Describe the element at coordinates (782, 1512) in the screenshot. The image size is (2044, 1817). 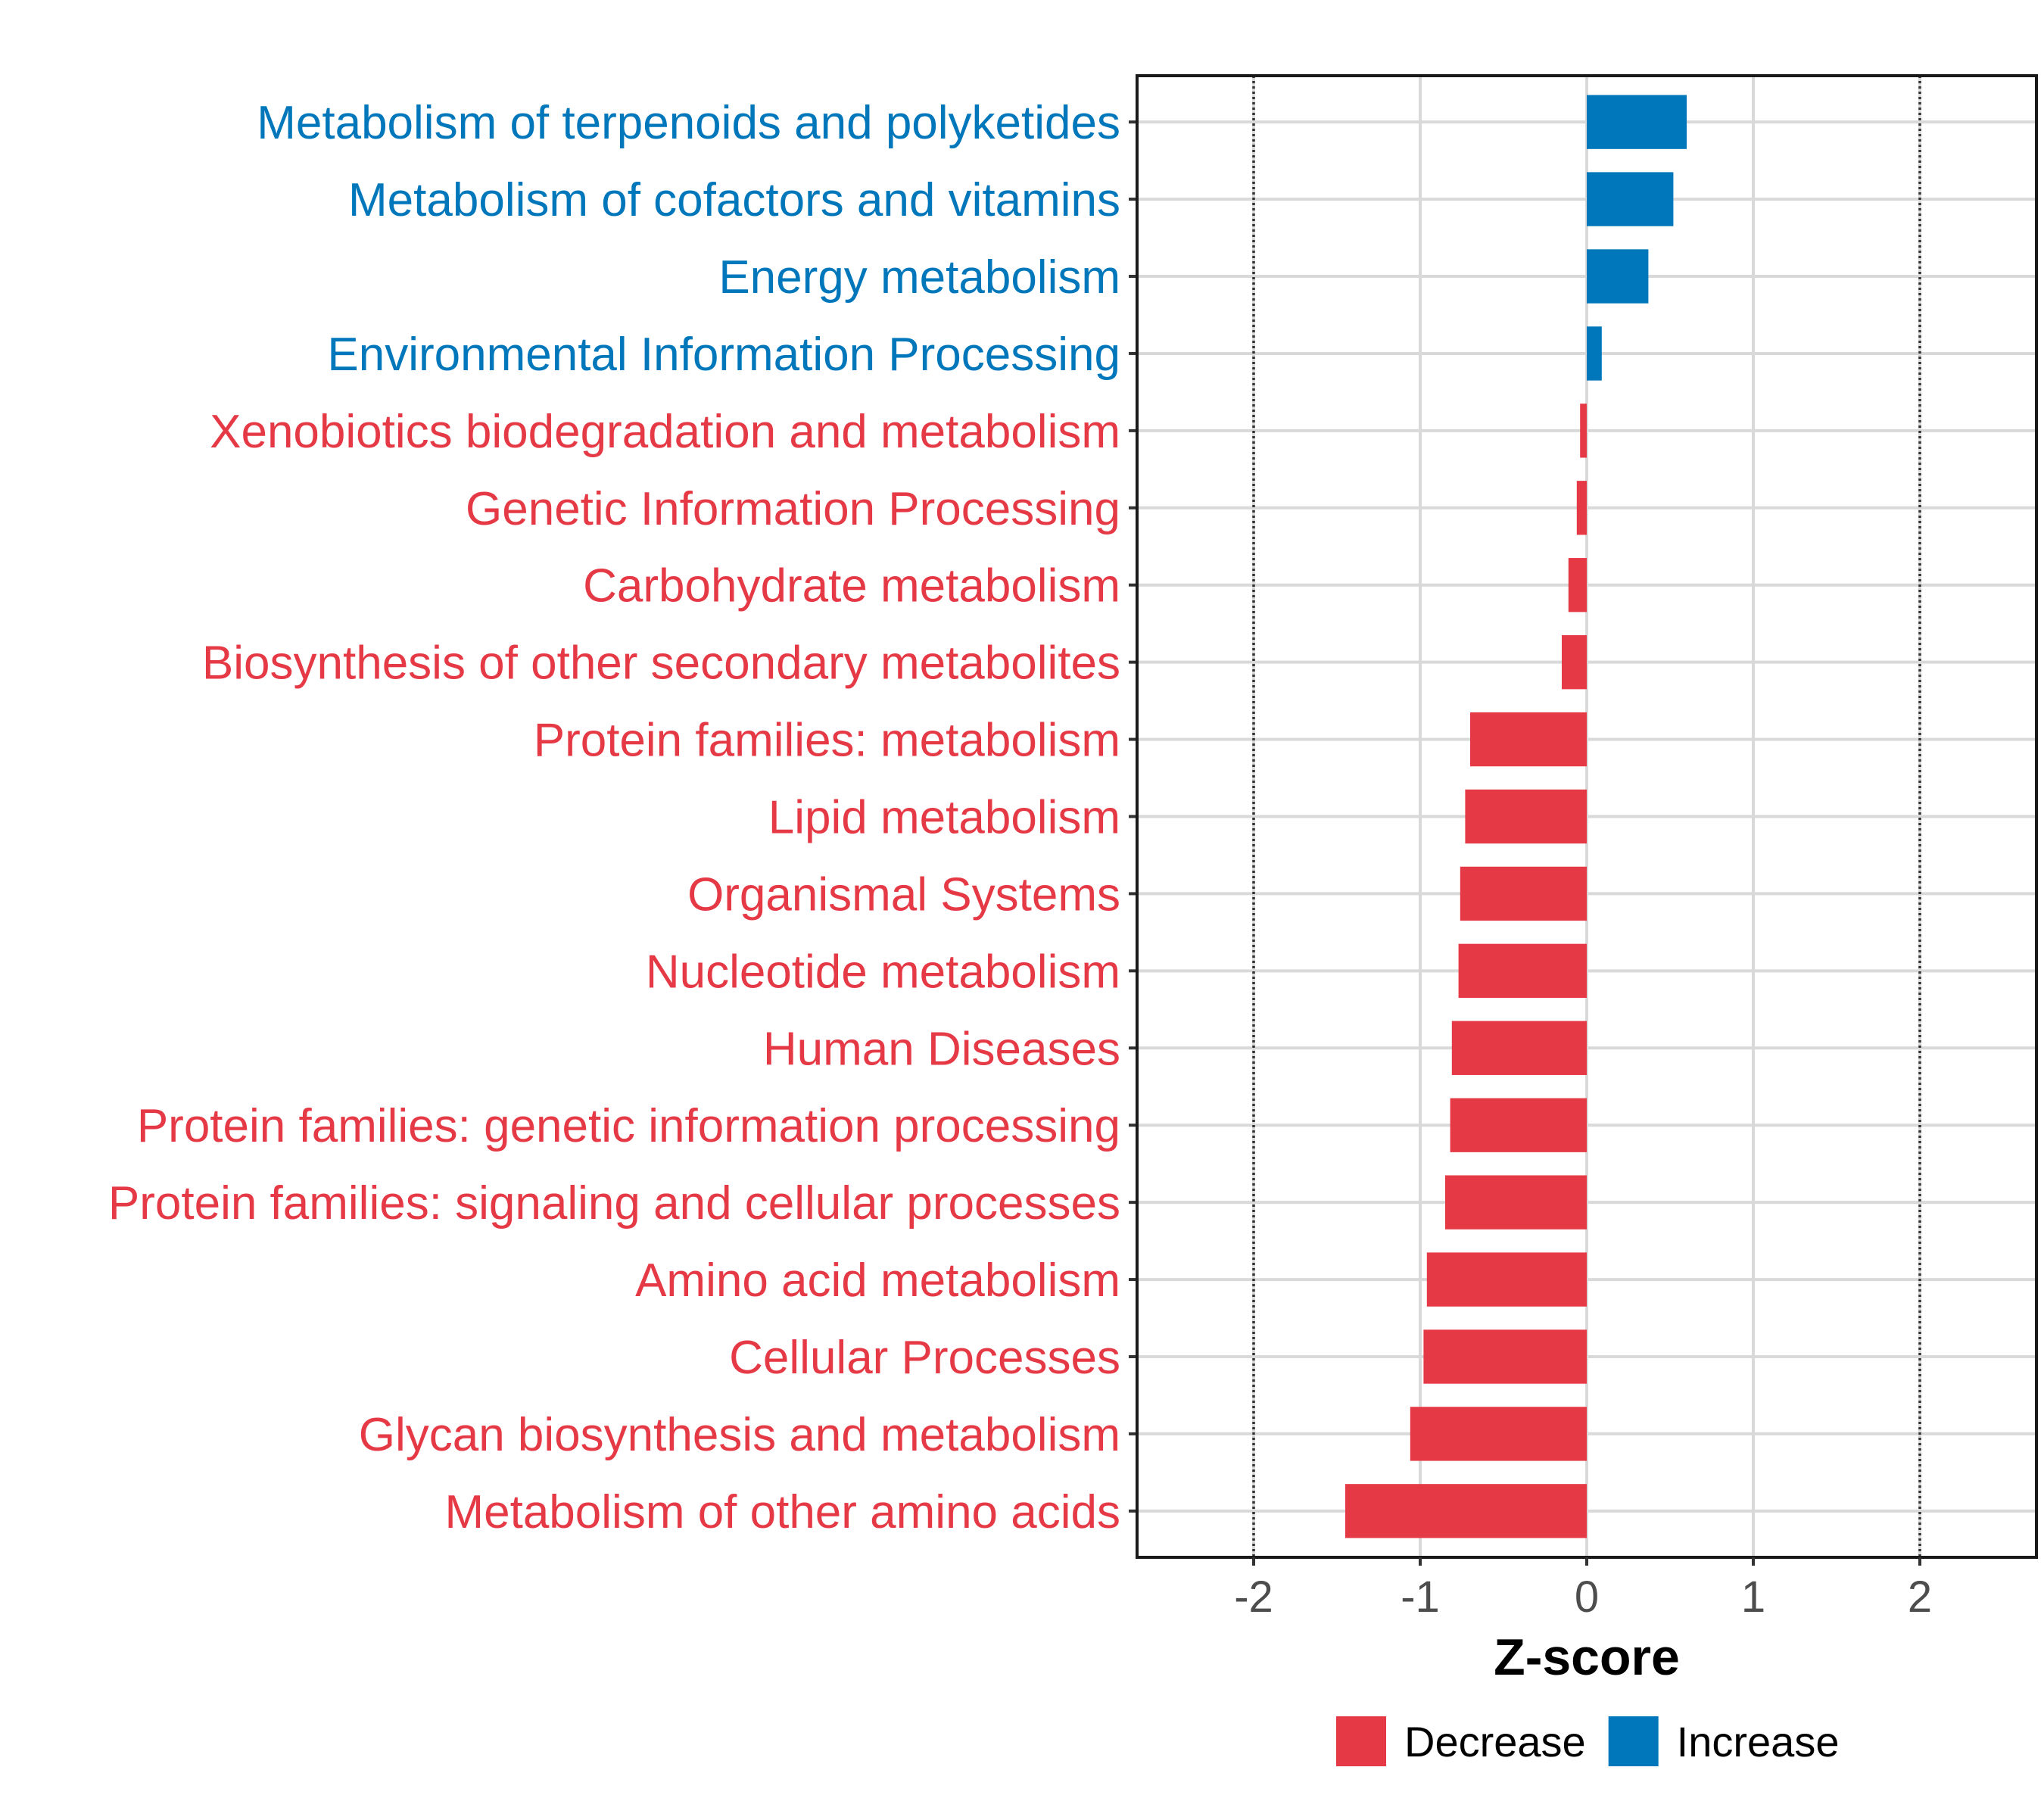
I see `category-label: Metabolism of other amino acids` at that location.